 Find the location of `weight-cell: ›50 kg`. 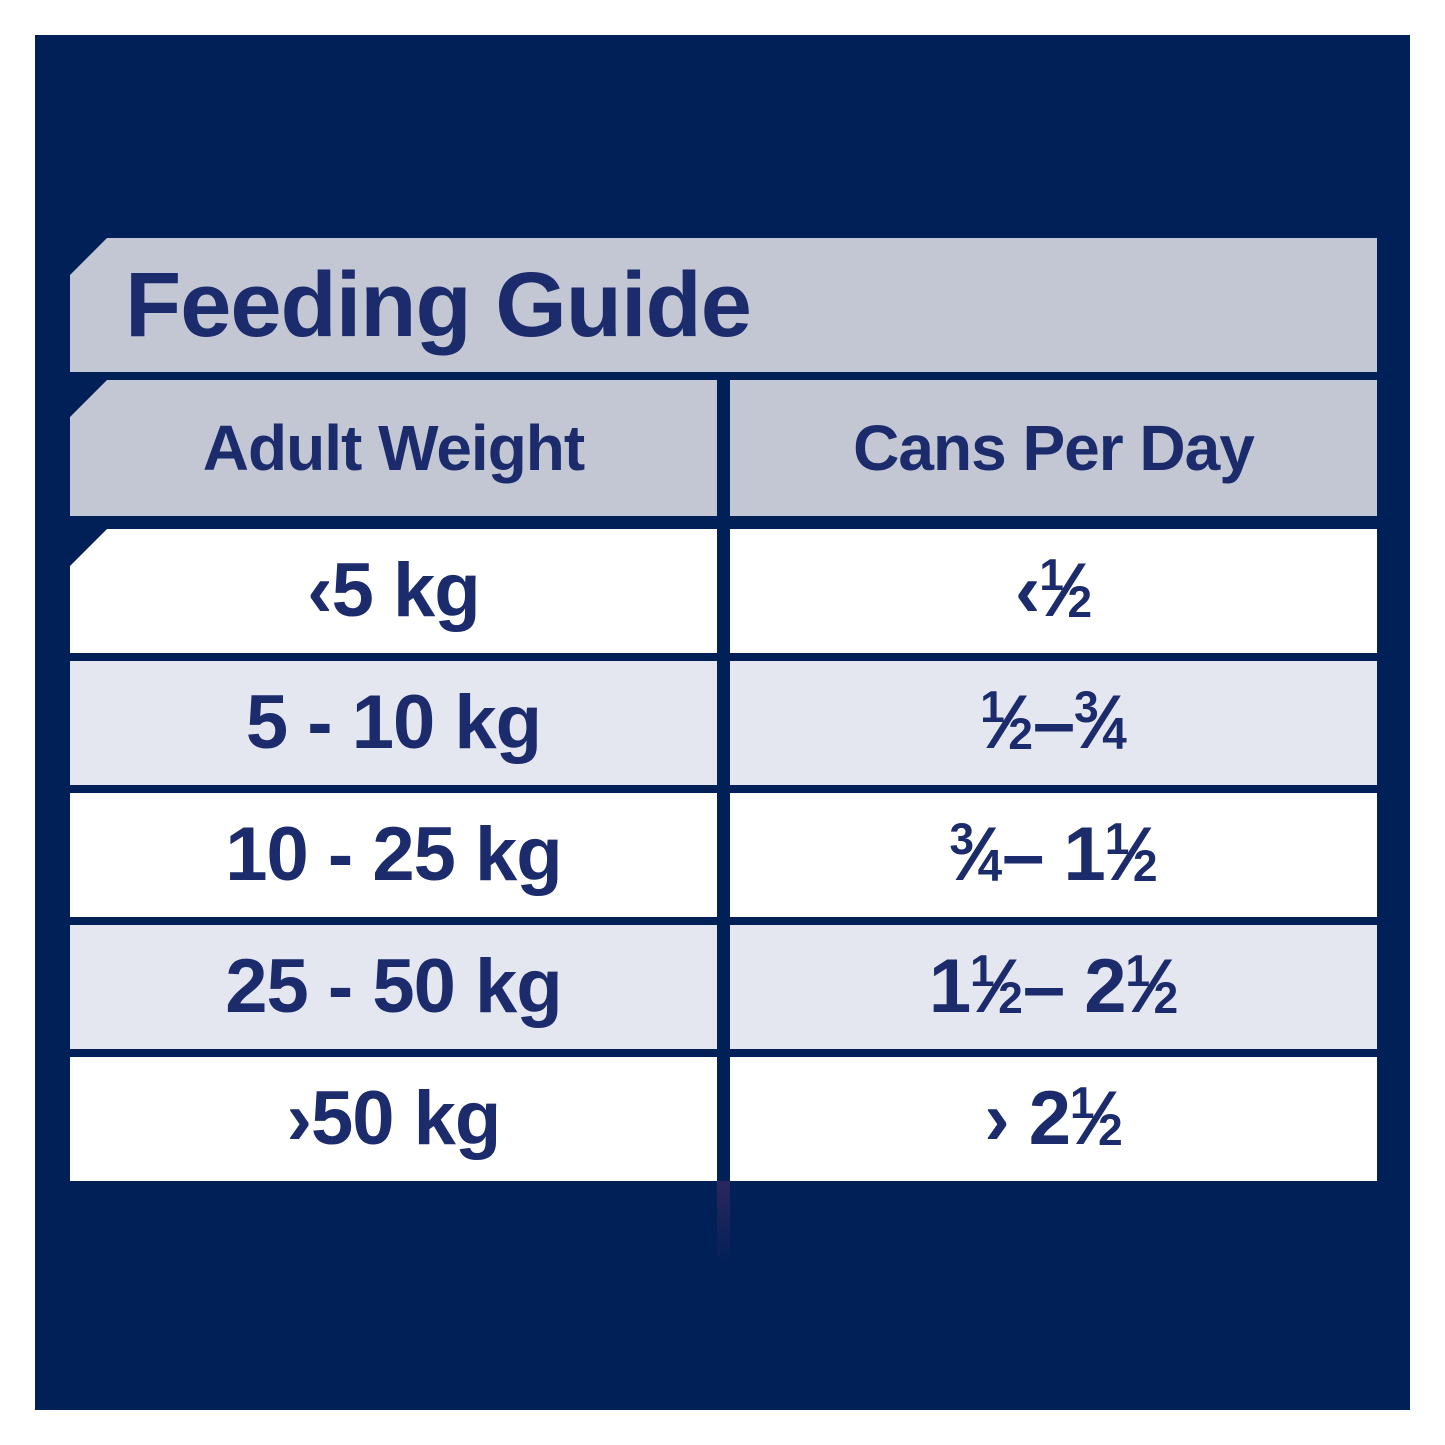

weight-cell: ›50 kg is located at coordinates (393, 1119).